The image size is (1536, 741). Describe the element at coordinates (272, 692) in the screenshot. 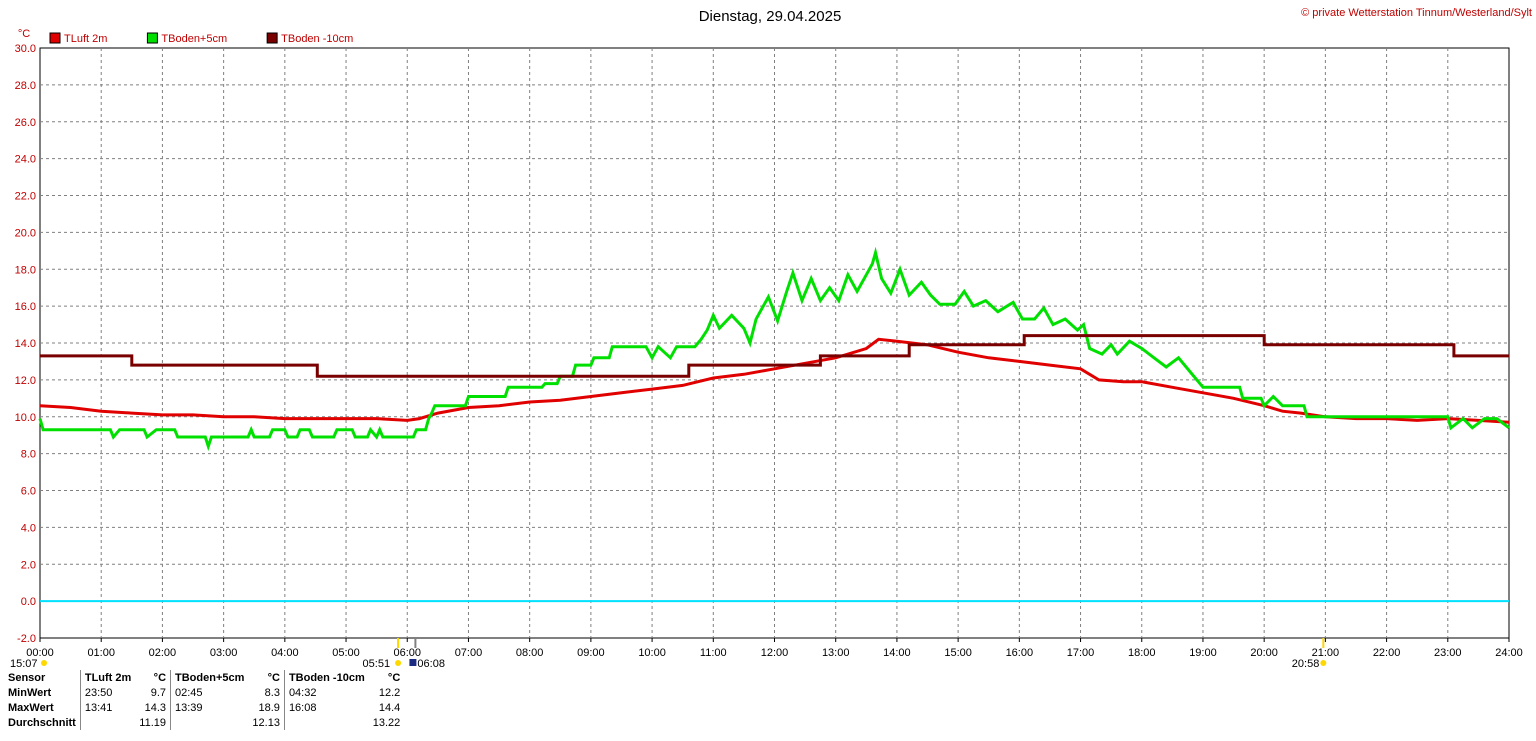

I see `stats-min-value: 8.3` at that location.